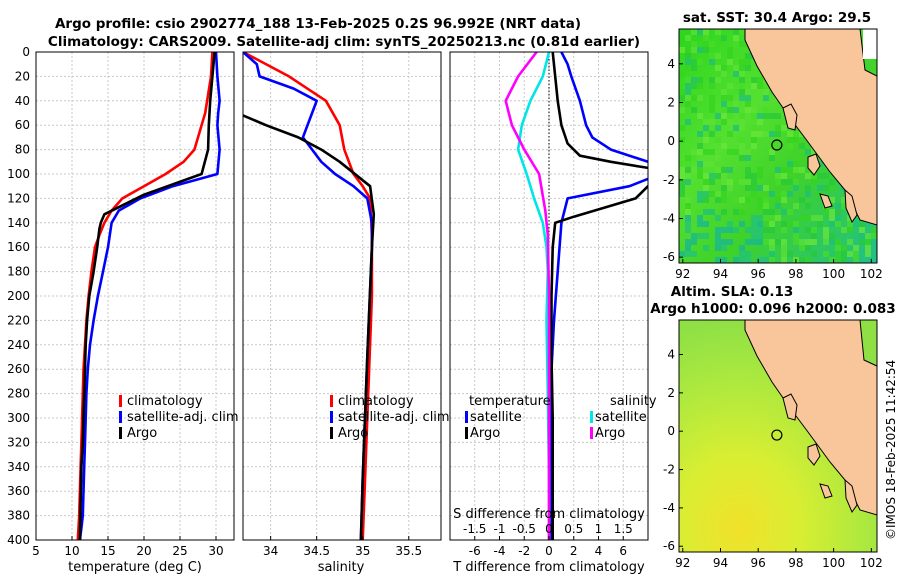 This screenshot has height=580, width=900. I want to click on x-tick-label: 2, so click(574, 551).